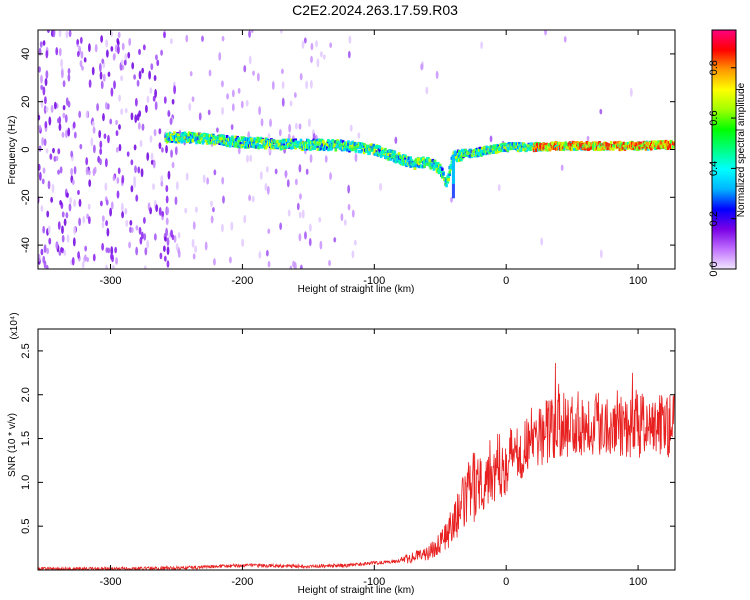 Image resolution: width=750 pixels, height=600 pixels. I want to click on y-tick-label: 40, so click(26, 54).